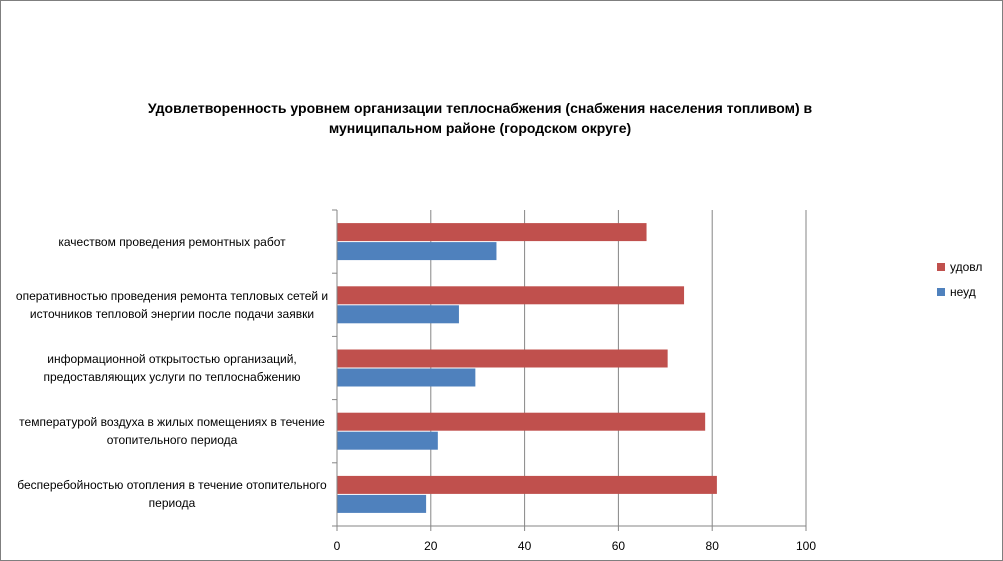 Image resolution: width=1003 pixels, height=561 pixels. I want to click on legend-swatch-udovl, so click(941, 267).